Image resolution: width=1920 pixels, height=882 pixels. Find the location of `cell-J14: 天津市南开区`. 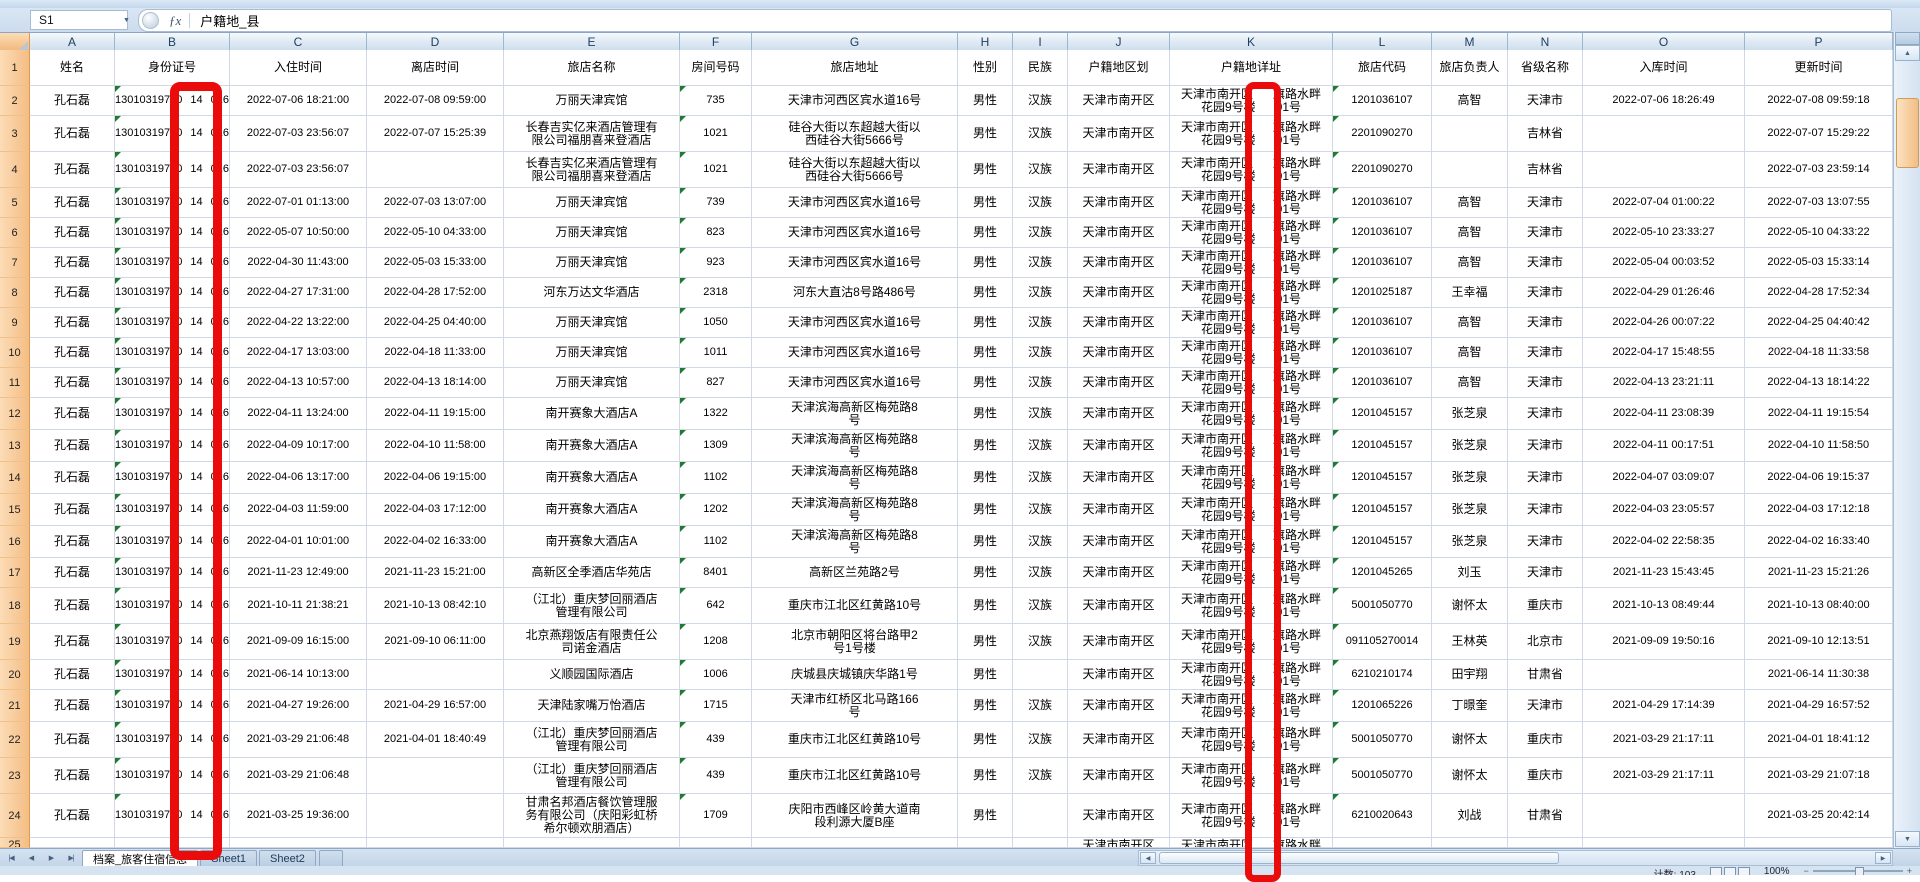

cell-J14: 天津市南开区 is located at coordinates (1119, 478).